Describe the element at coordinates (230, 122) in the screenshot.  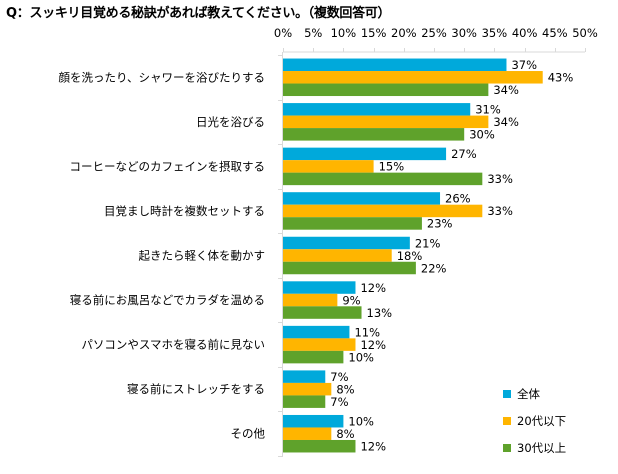
I see `category-label: 日光を浴びる` at that location.